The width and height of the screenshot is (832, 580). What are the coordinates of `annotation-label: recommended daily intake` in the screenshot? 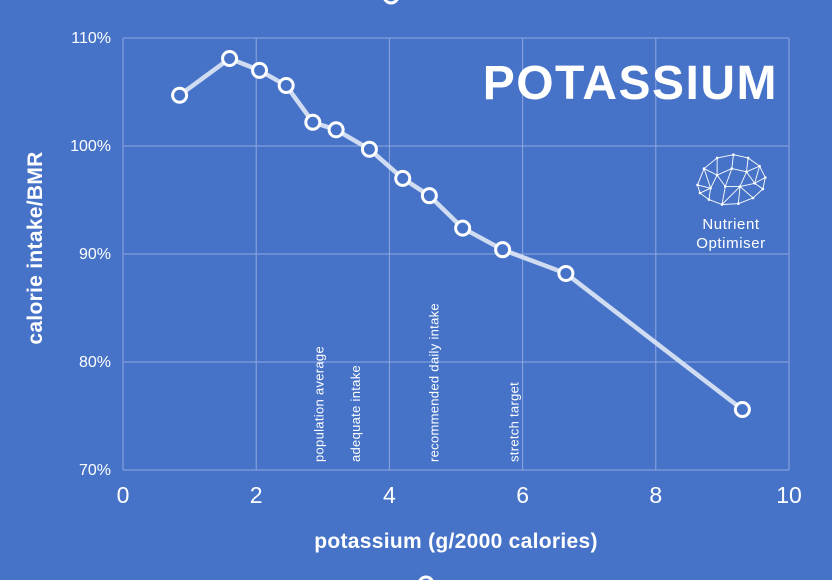 It's located at (434, 382).